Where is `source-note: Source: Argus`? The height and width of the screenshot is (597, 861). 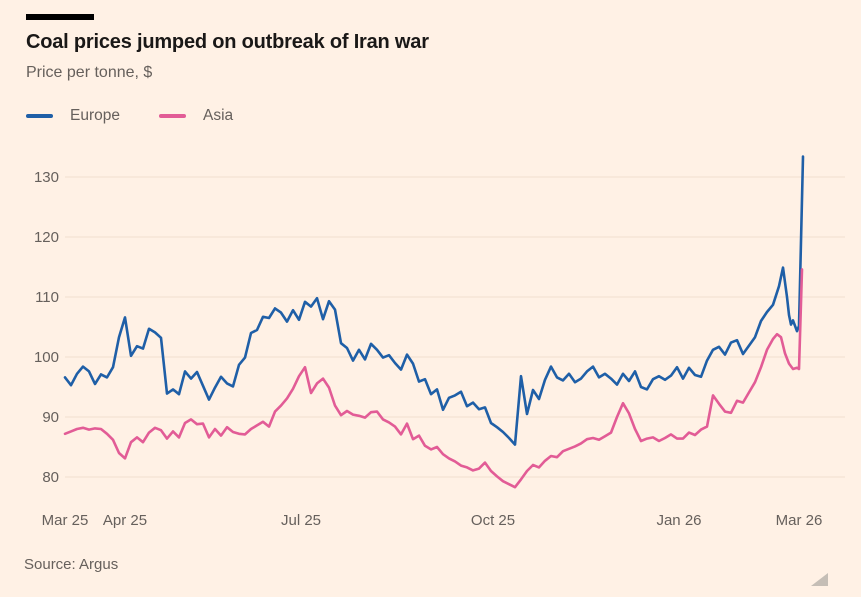 source-note: Source: Argus is located at coordinates (71, 564).